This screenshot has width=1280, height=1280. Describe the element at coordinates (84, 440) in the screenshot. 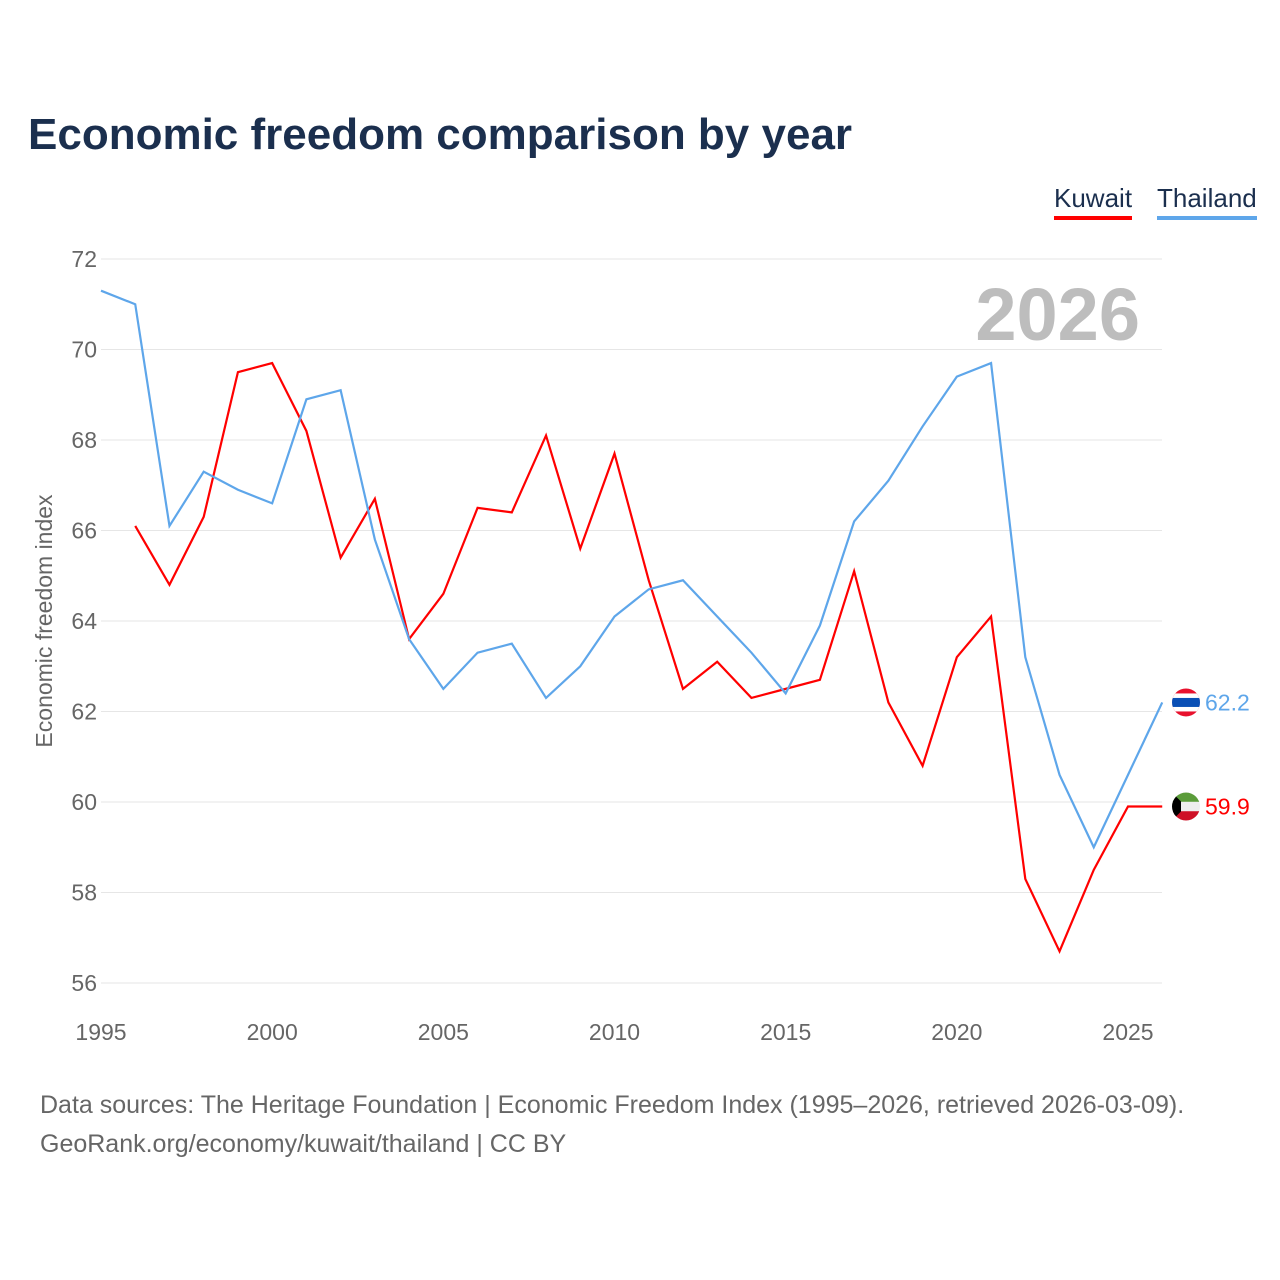

I see `y-tick-label: 68` at that location.